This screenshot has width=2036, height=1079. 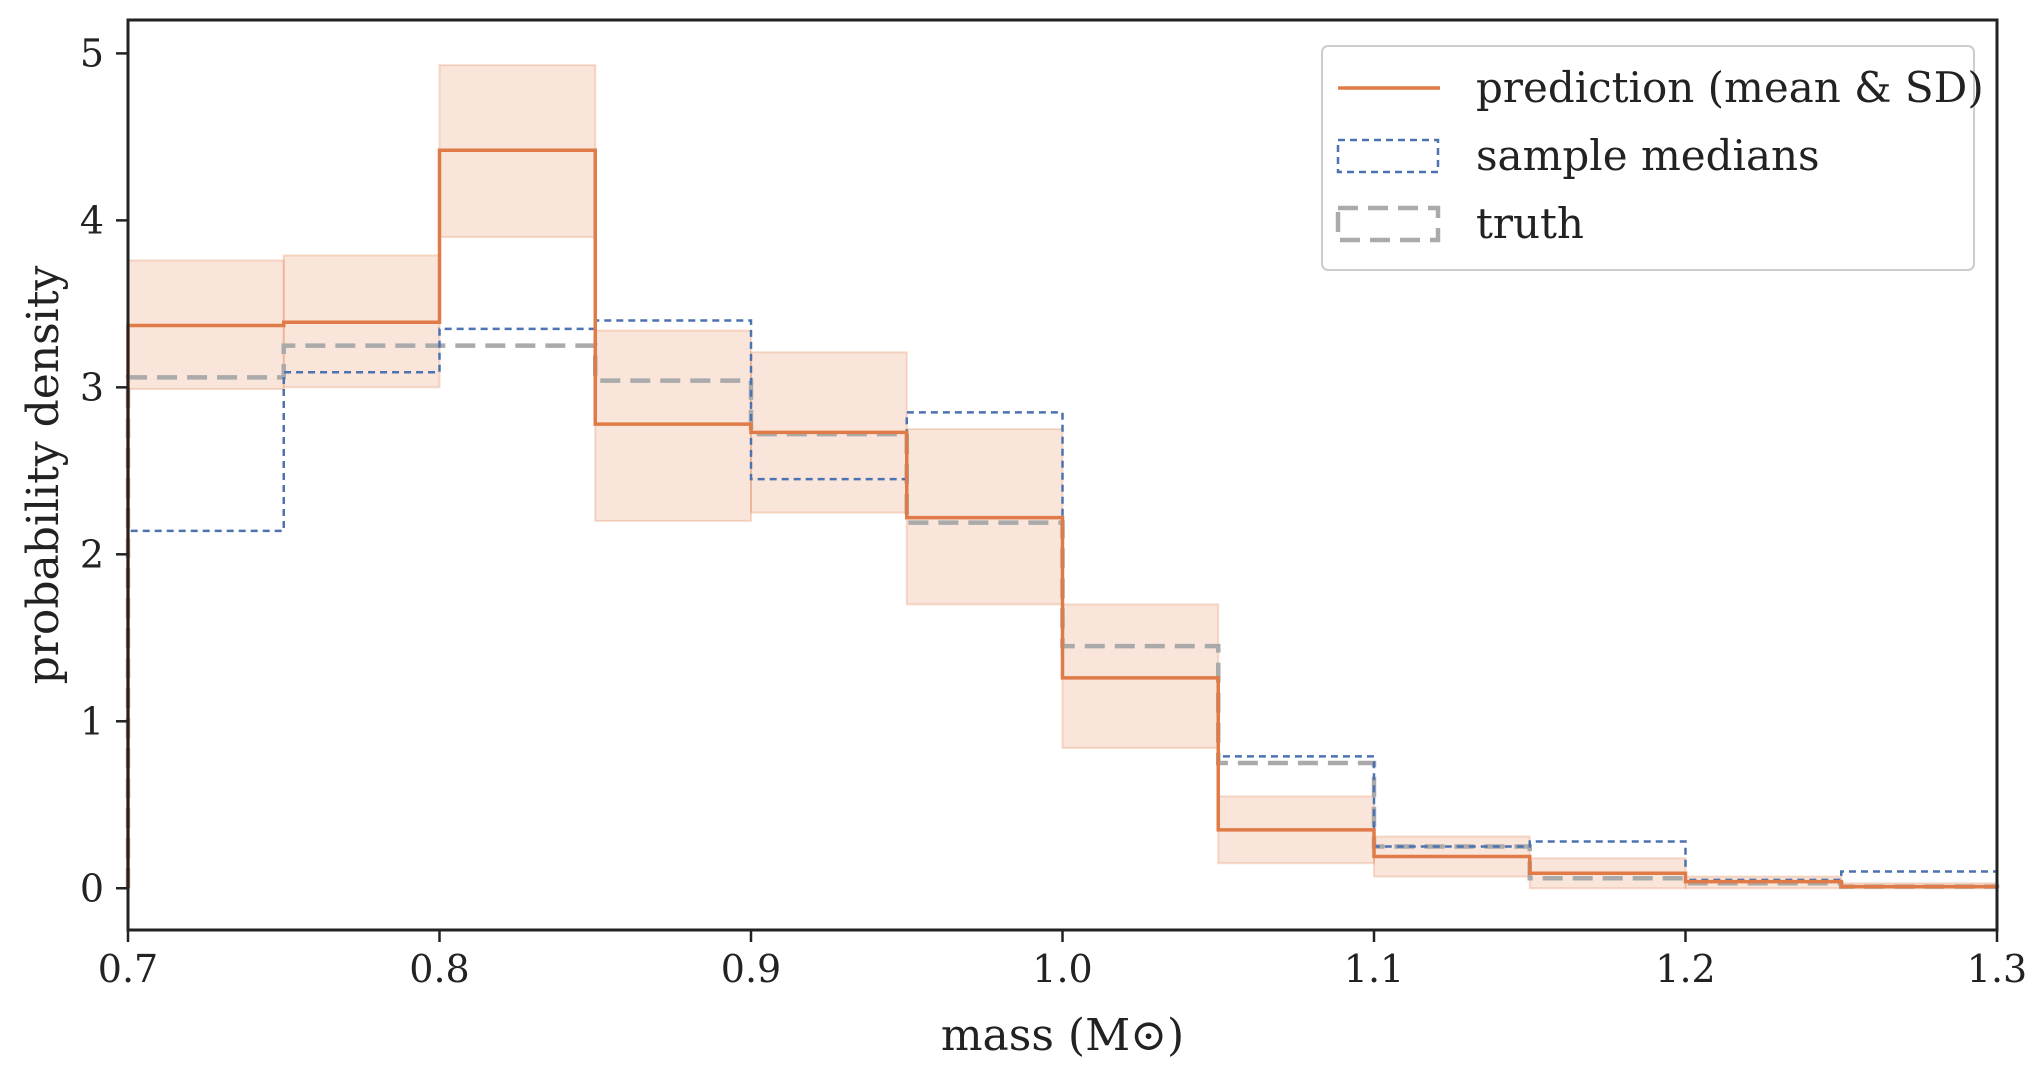 I want to click on x-tick-label-4: 1.1, so click(x=1374, y=969).